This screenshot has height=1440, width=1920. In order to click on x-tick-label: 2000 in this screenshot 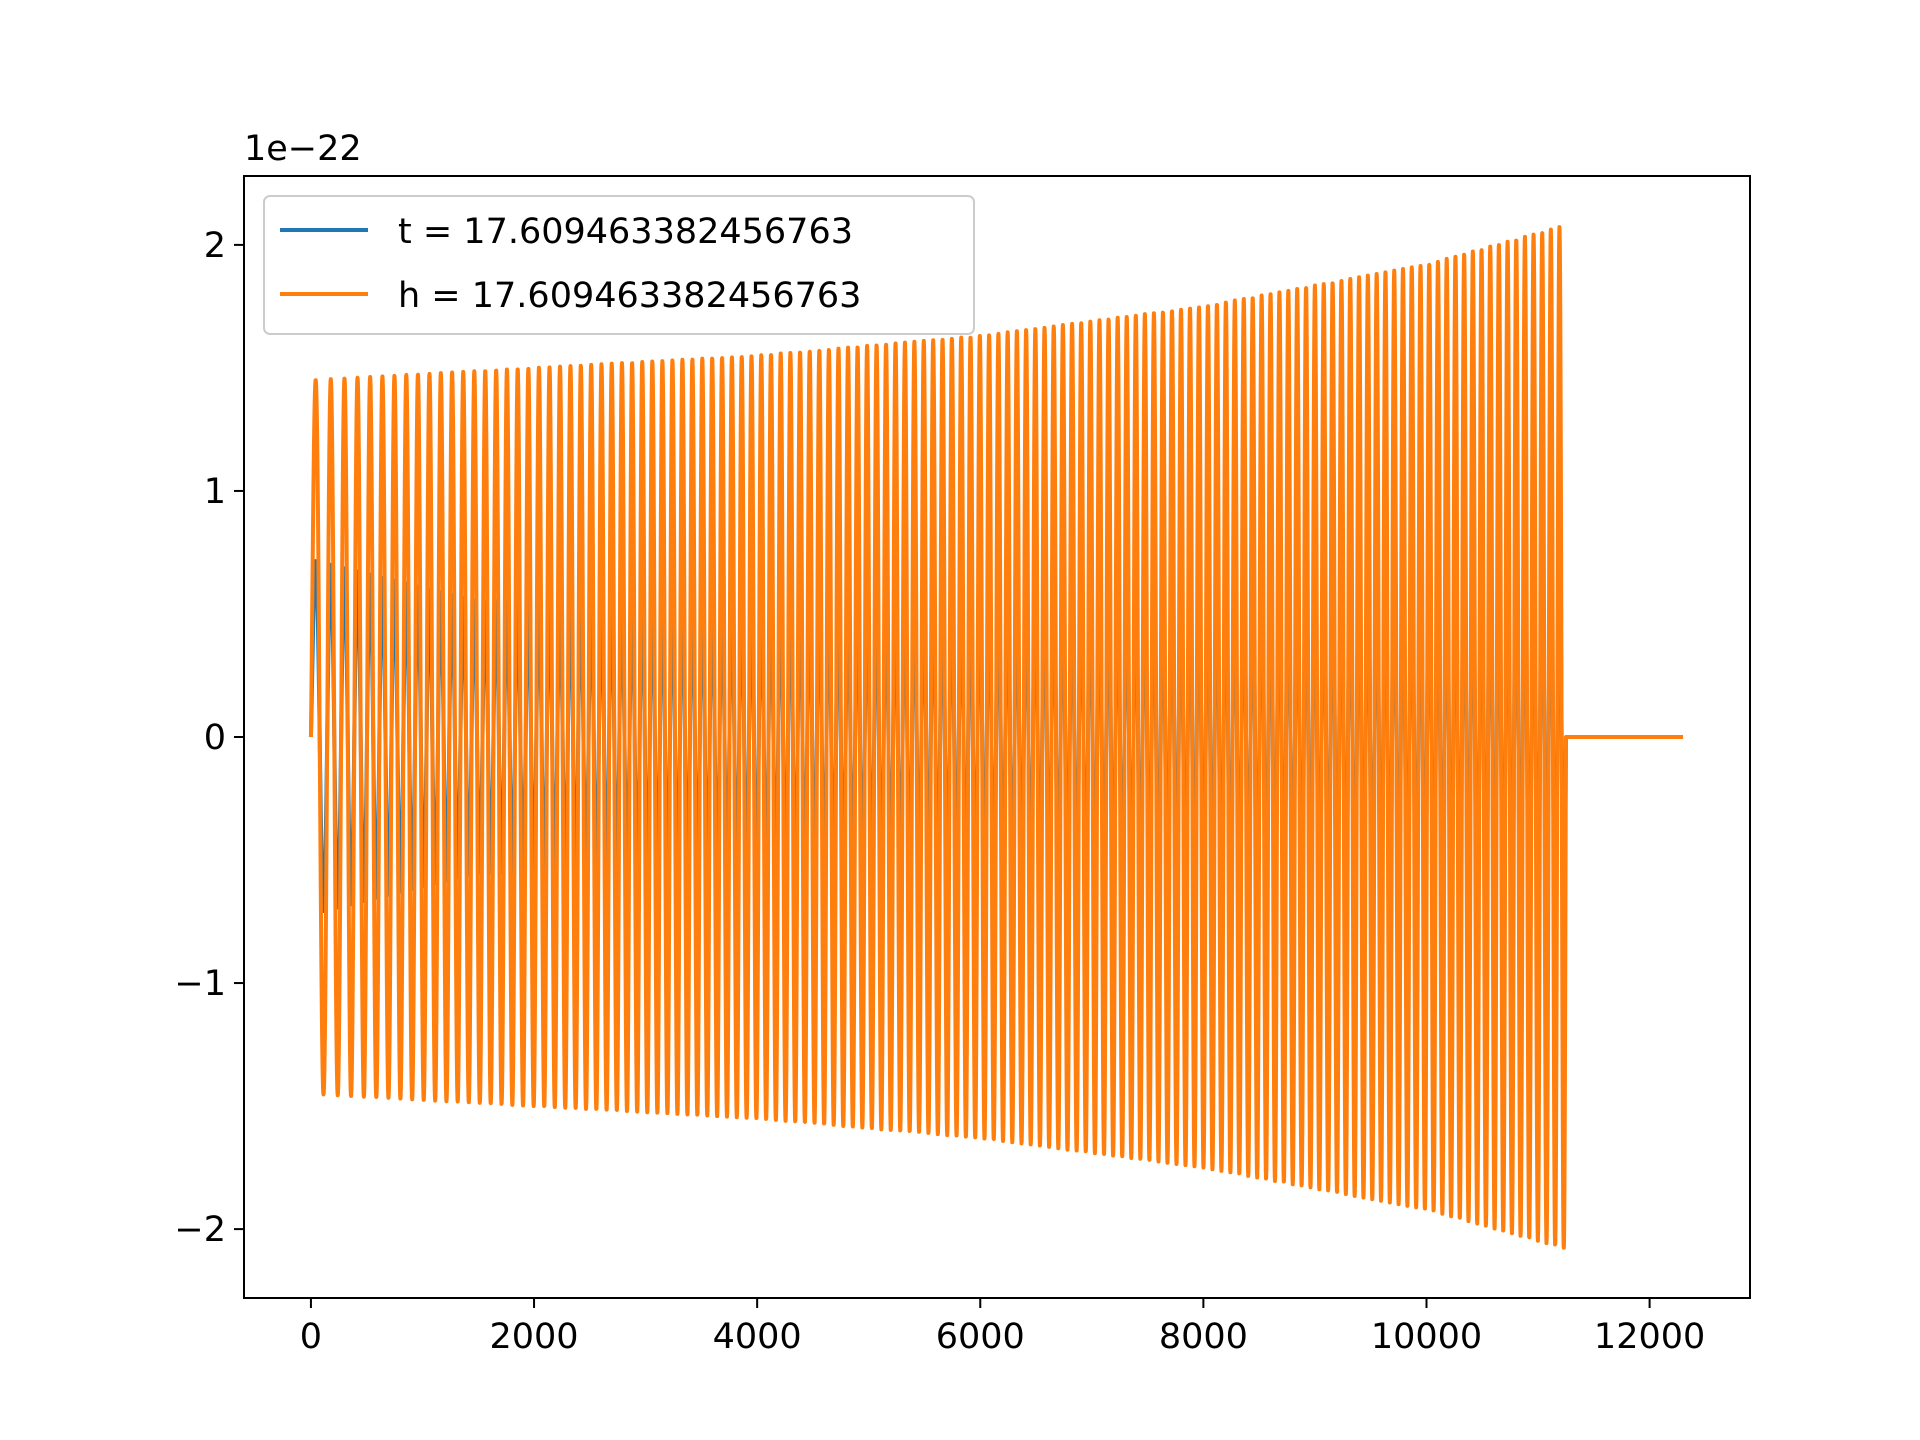, I will do `click(534, 1337)`.